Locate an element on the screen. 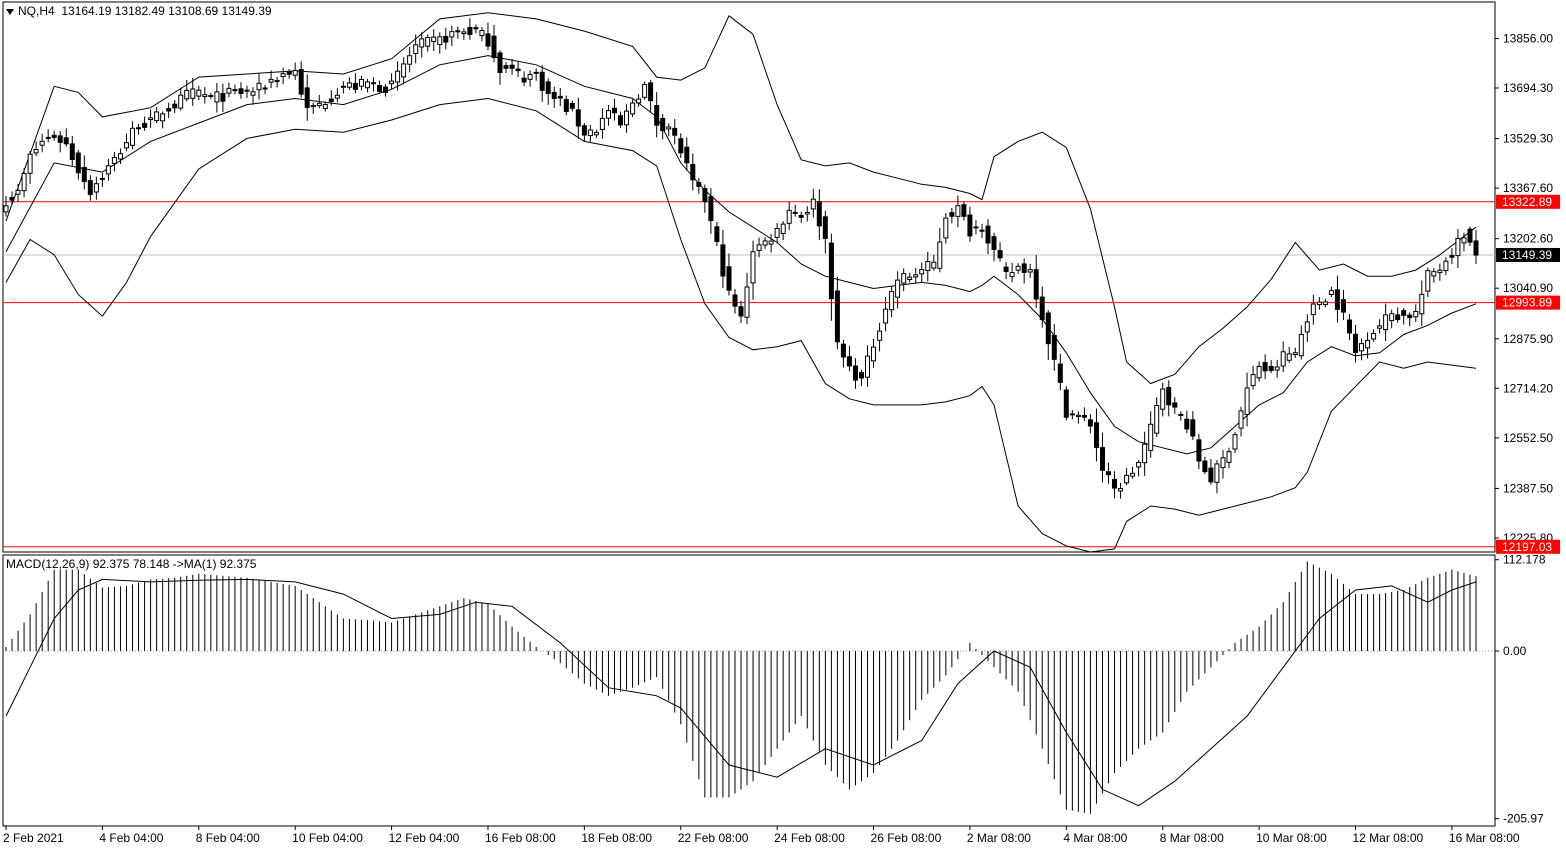 Image resolution: width=1566 pixels, height=855 pixels. price-y-tick-label: 12552.50 is located at coordinates (1528, 438).